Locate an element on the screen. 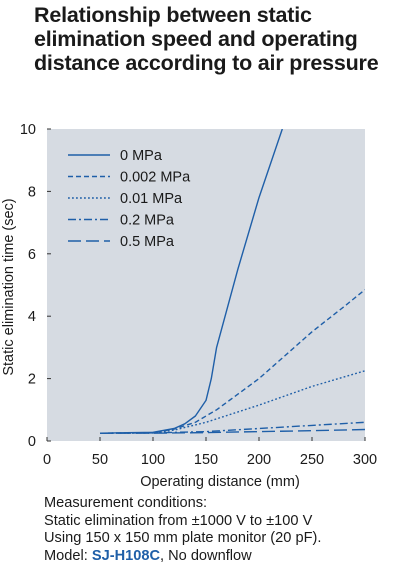 This screenshot has width=419, height=576. model-prefix: Model: is located at coordinates (68, 555).